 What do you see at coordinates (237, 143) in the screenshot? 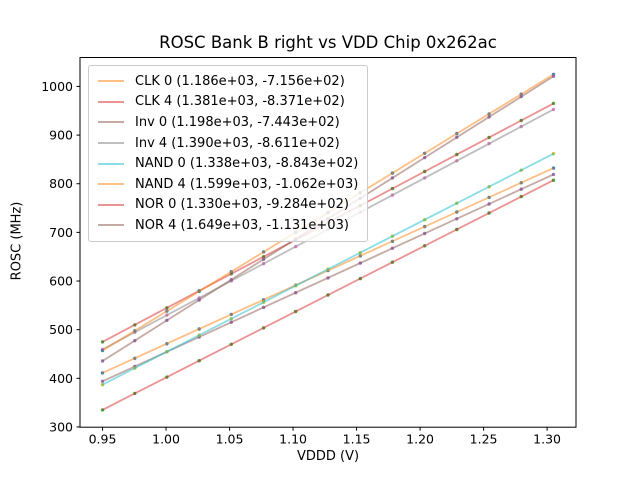
I see `legend-label: Inv 4 (1.390e+03, -8.611e+02)` at bounding box center [237, 143].